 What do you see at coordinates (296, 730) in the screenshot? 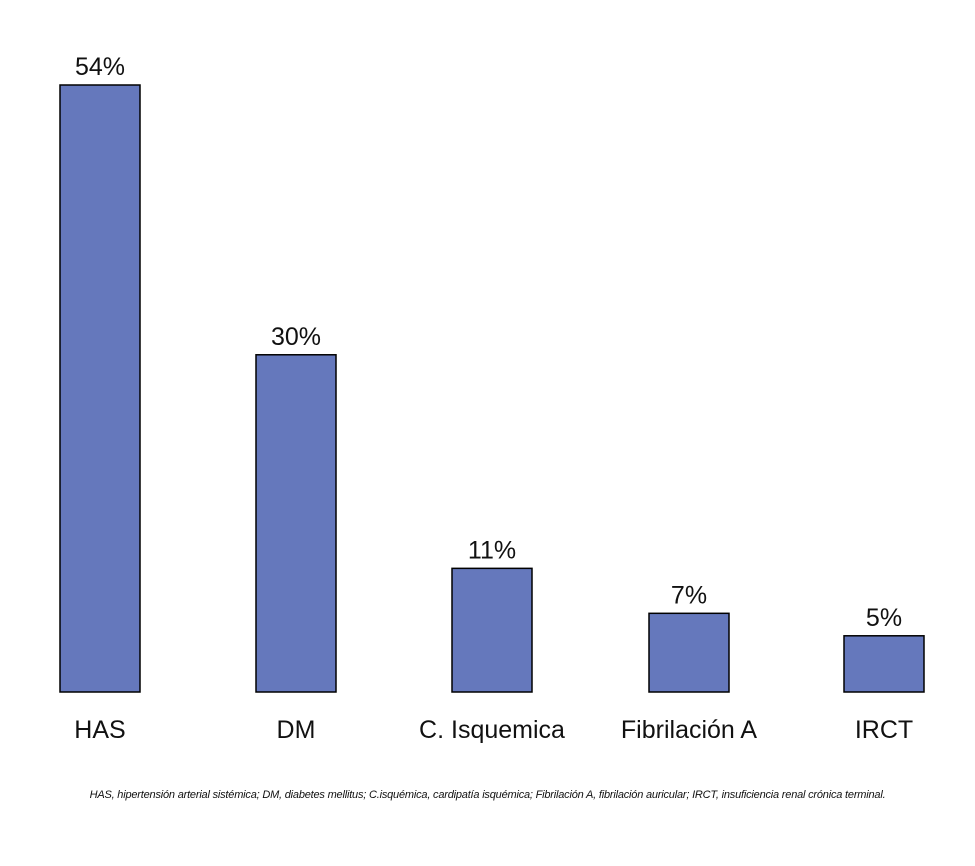
I see `category-label-1: DM` at bounding box center [296, 730].